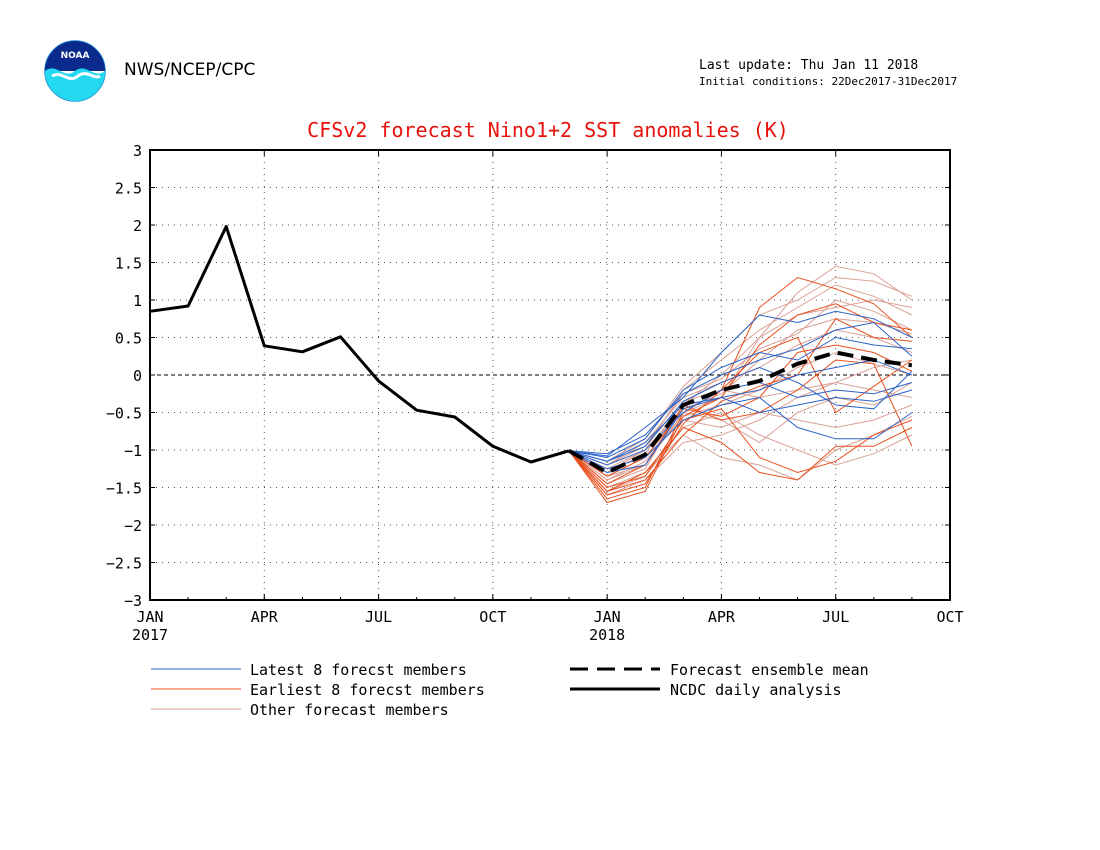 This screenshot has height=850, width=1100. Describe the element at coordinates (548, 130) in the screenshot. I see `chart-title: CFSv2 forecast Nino1+2 SST anomalies (K)` at that location.